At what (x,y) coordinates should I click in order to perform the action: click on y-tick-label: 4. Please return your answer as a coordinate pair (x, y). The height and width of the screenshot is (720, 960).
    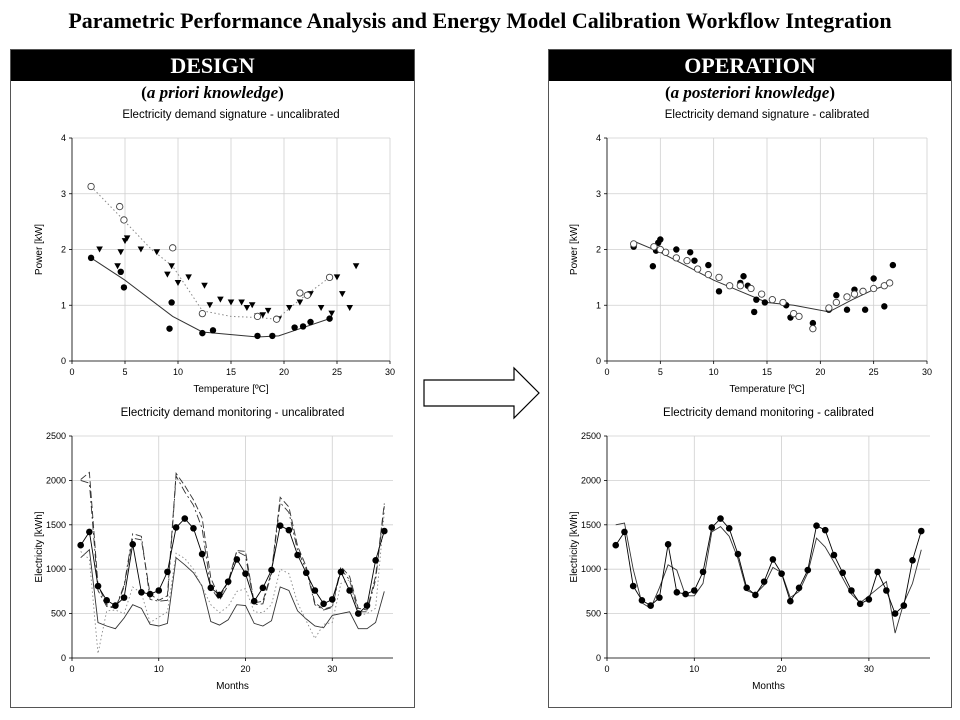
    Looking at the image, I should click on (63, 138).